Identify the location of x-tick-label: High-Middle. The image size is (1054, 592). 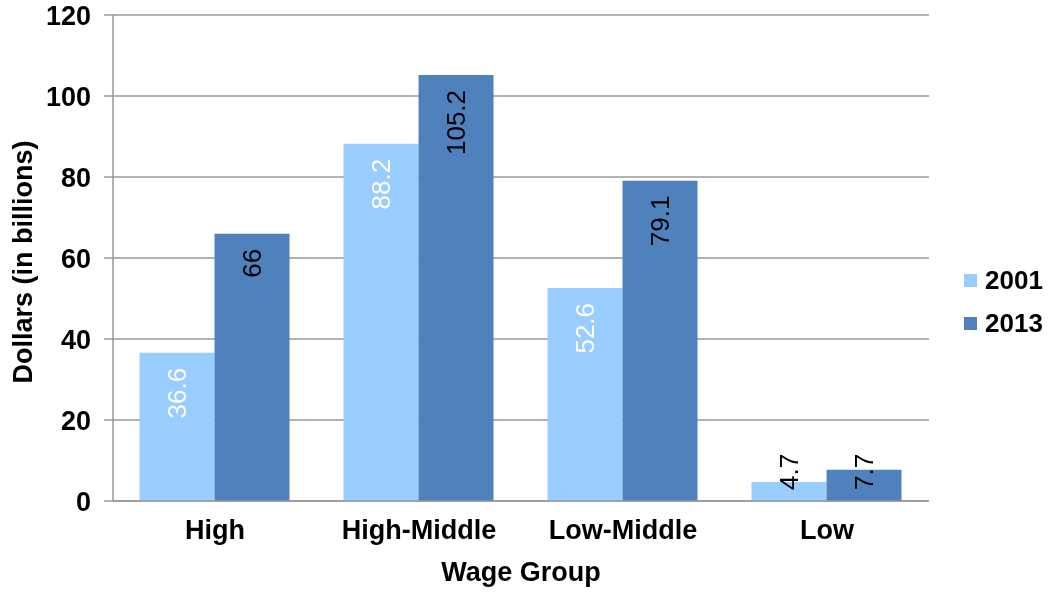
(419, 530).